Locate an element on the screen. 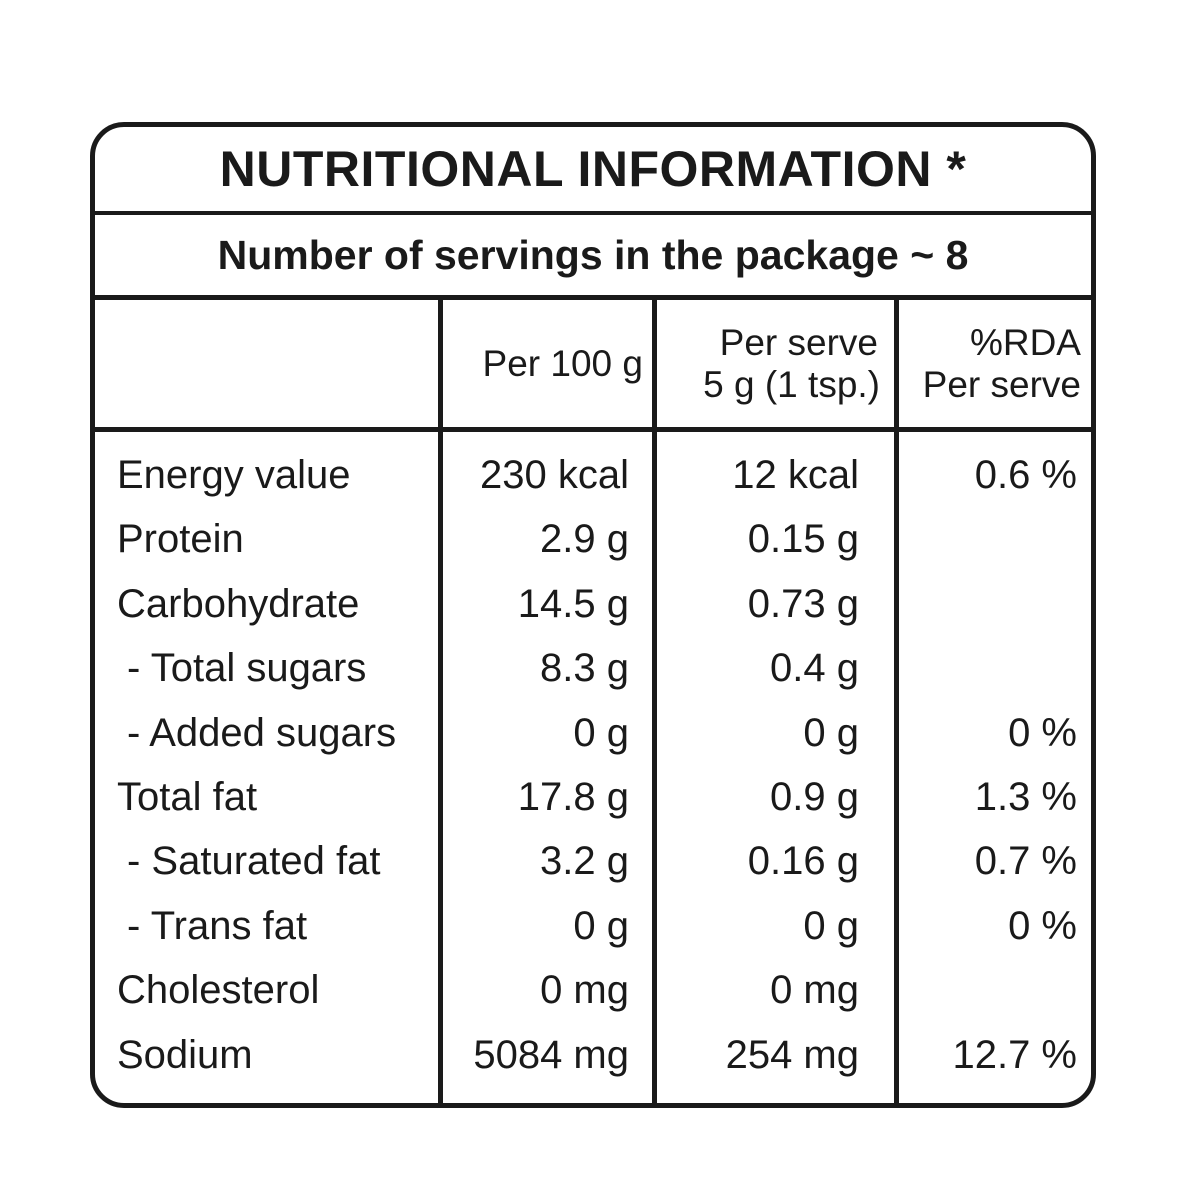 This screenshot has width=1200, height=1200. servings-count: Number of servings in the package ~ 8 is located at coordinates (593, 254).